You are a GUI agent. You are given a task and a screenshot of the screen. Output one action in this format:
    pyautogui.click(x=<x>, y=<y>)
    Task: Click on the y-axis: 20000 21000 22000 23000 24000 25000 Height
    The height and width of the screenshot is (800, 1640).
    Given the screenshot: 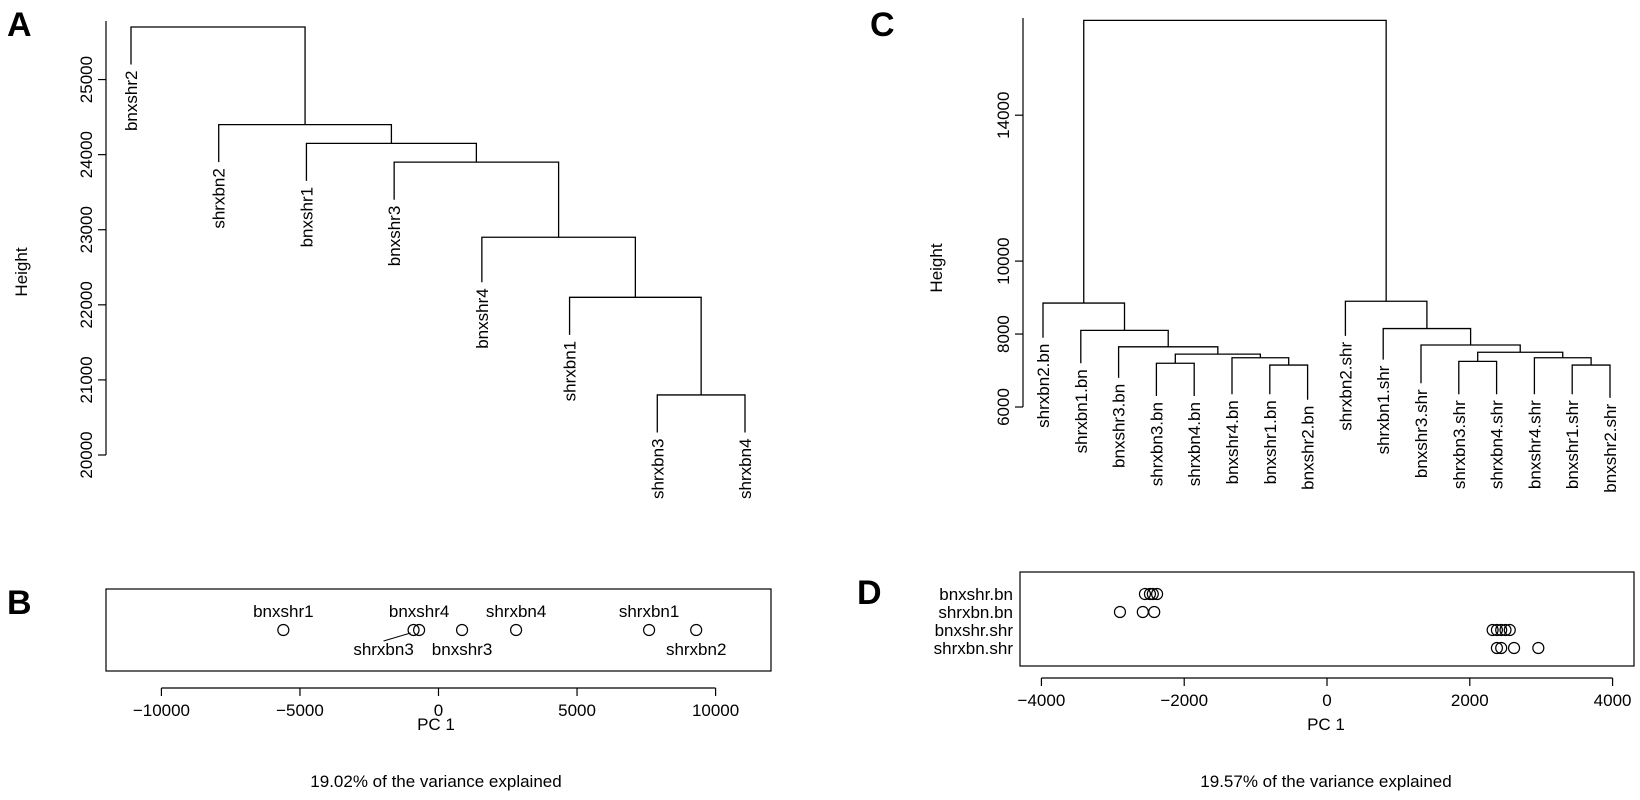 What is the action you would take?
    pyautogui.click(x=59, y=250)
    